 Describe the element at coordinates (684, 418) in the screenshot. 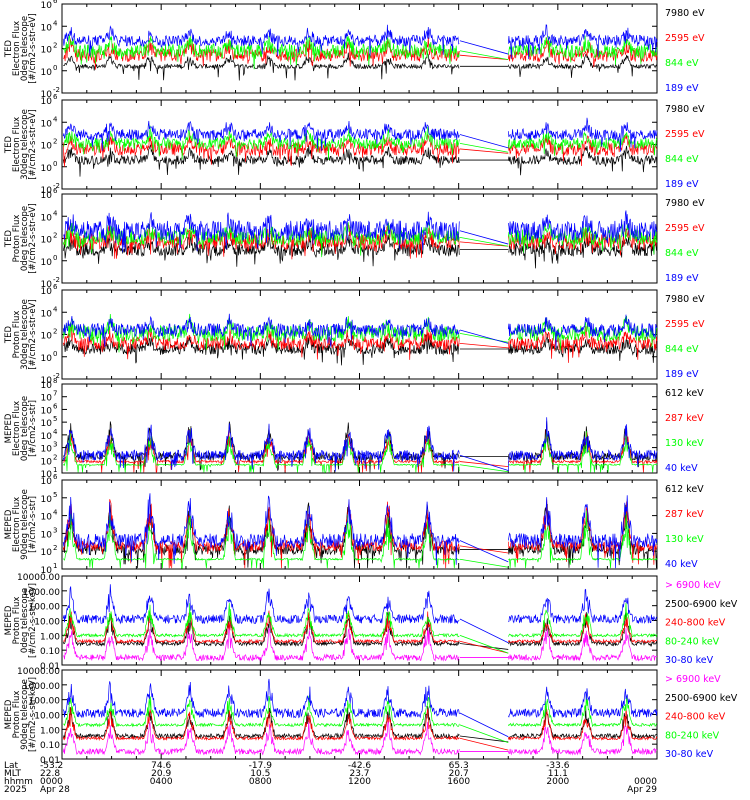

I see `legend-entry: 287 keV` at that location.